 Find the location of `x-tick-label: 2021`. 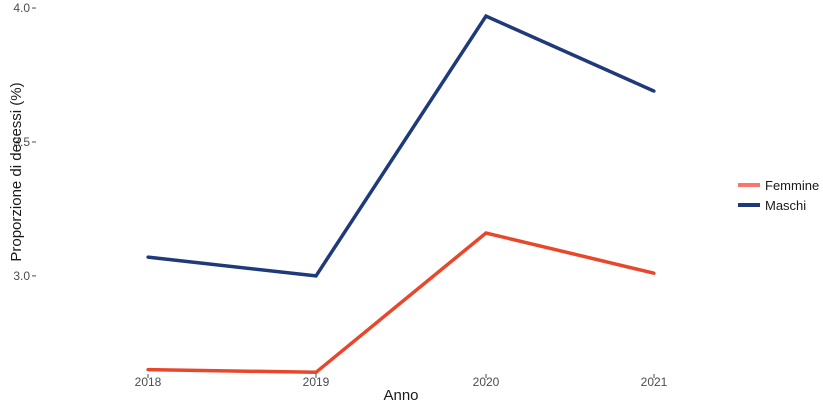

x-tick-label: 2021 is located at coordinates (654, 382).